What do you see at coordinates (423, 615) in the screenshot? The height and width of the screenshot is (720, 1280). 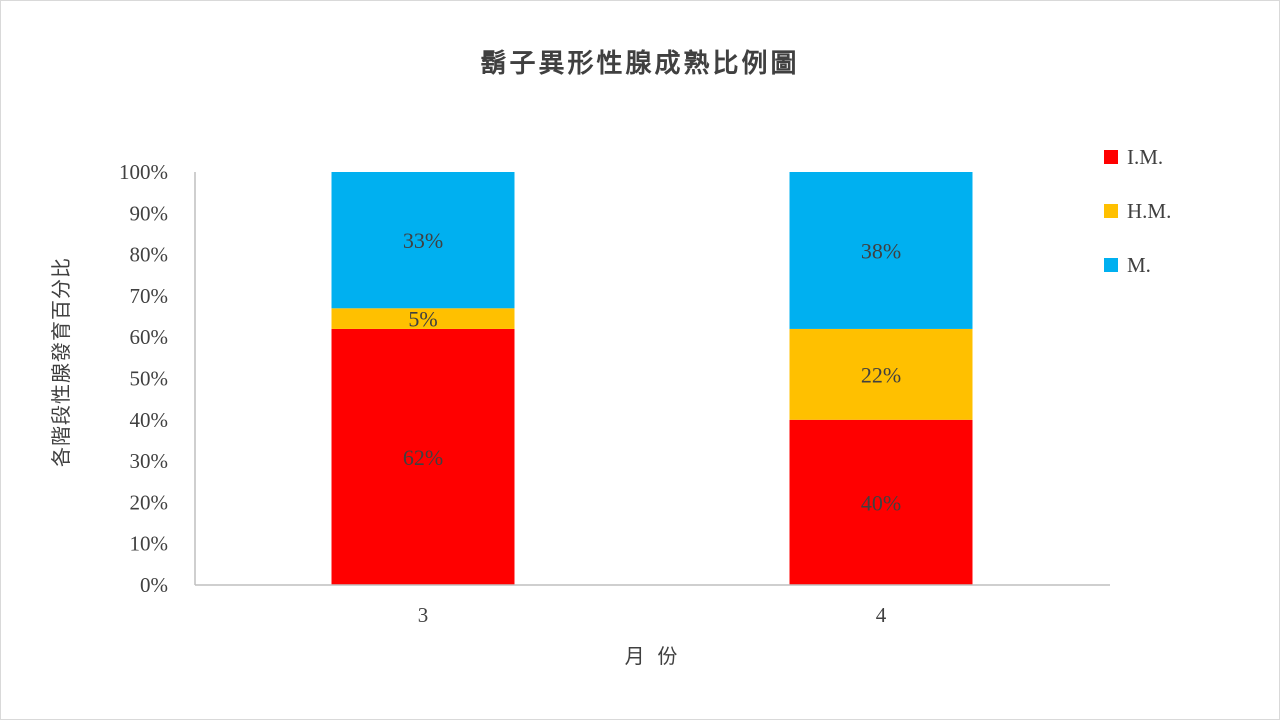 I see `x-tick-label: 3` at bounding box center [423, 615].